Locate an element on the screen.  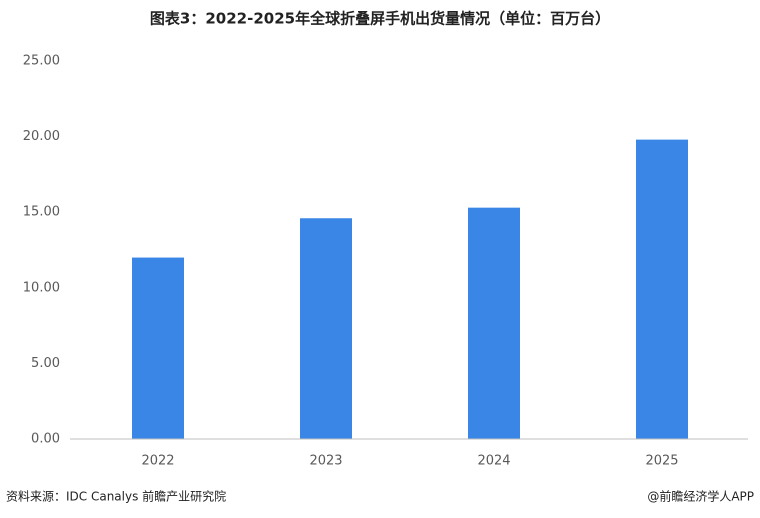
y-tick-label: 20.00 is located at coordinates (41, 136).